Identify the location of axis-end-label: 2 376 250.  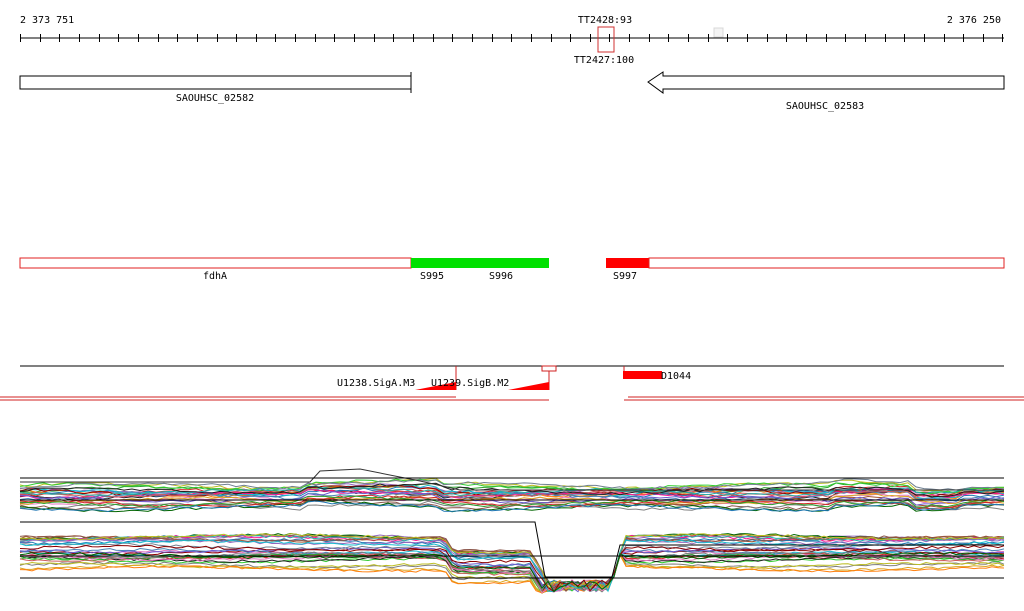
(974, 20).